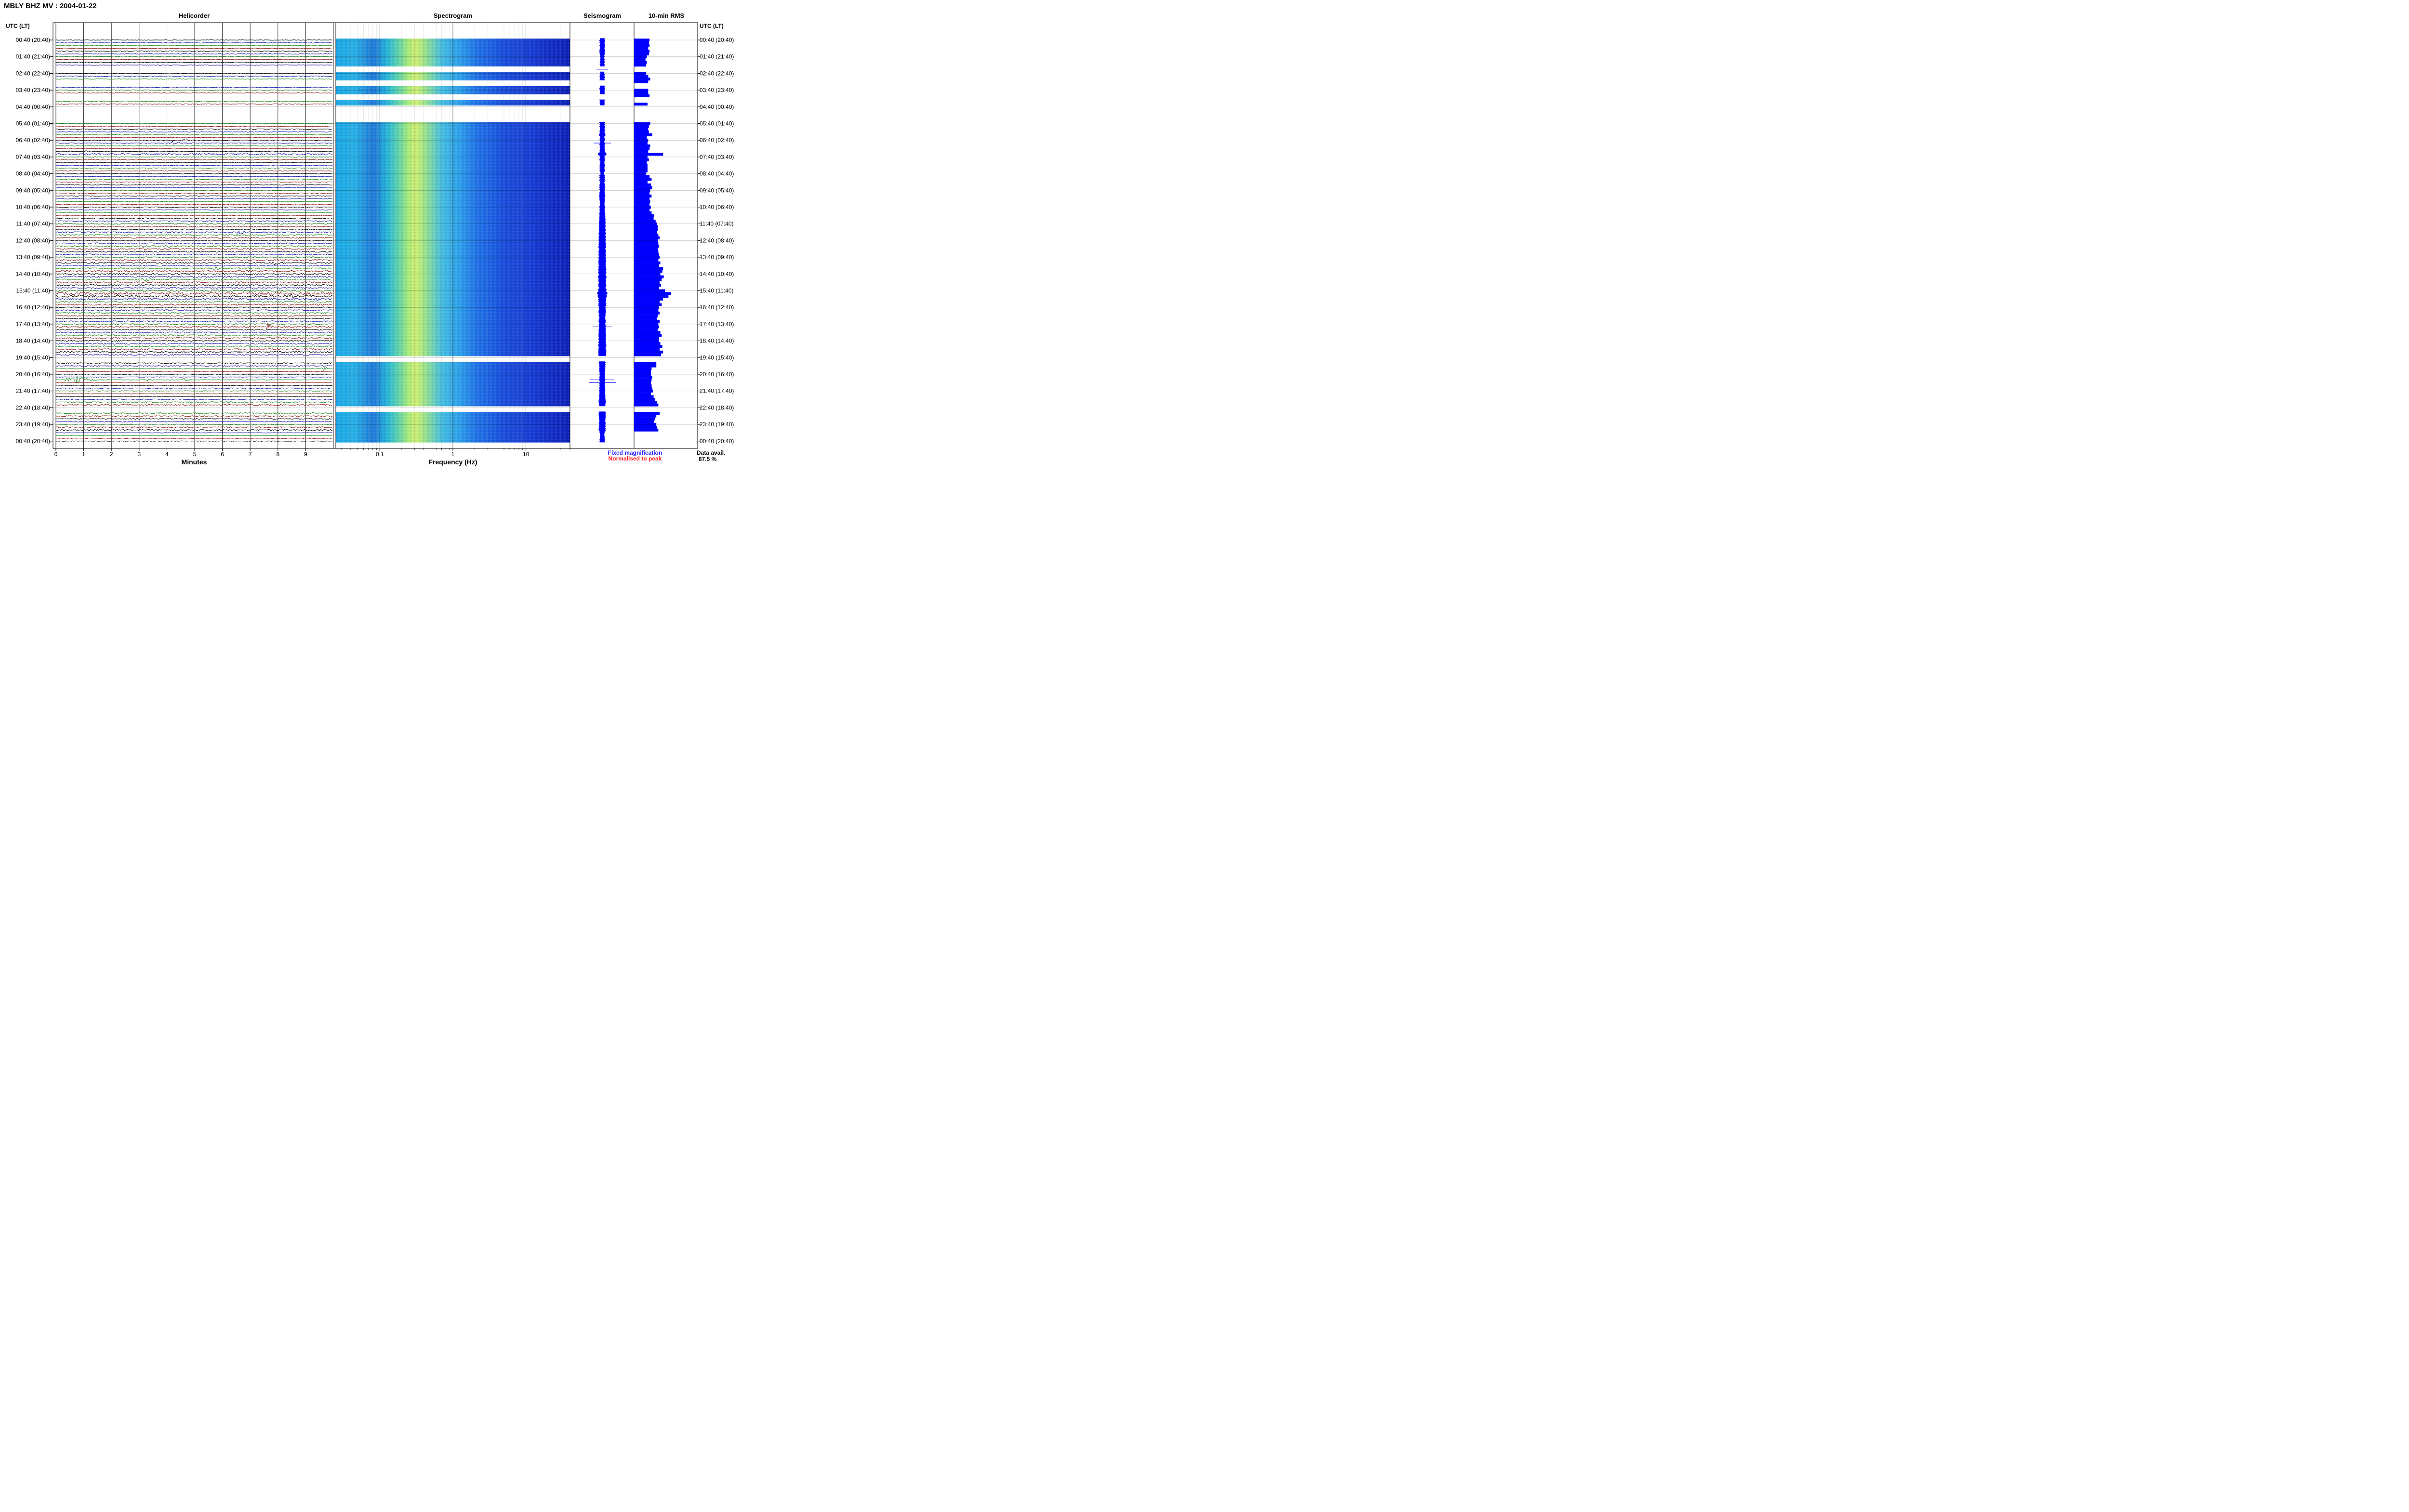  Describe the element at coordinates (717, 291) in the screenshot. I see `right-time-label: 15:40 (11:40)` at that location.